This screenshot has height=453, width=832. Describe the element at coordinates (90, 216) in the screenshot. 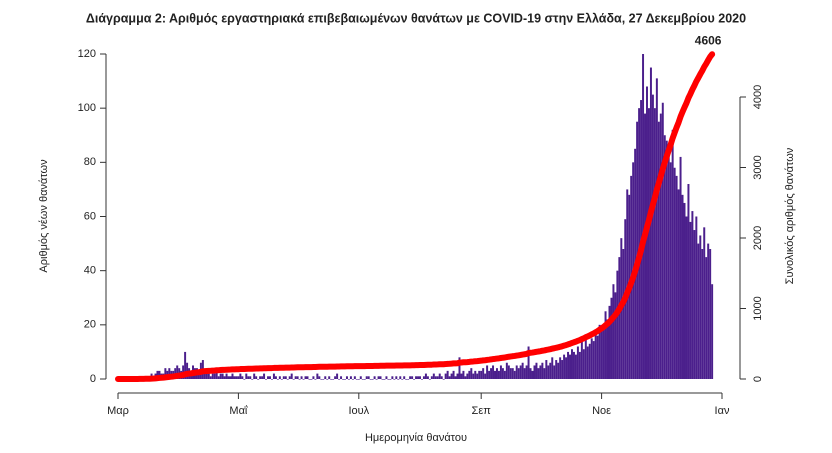

I see `y-tick-label: 60` at that location.